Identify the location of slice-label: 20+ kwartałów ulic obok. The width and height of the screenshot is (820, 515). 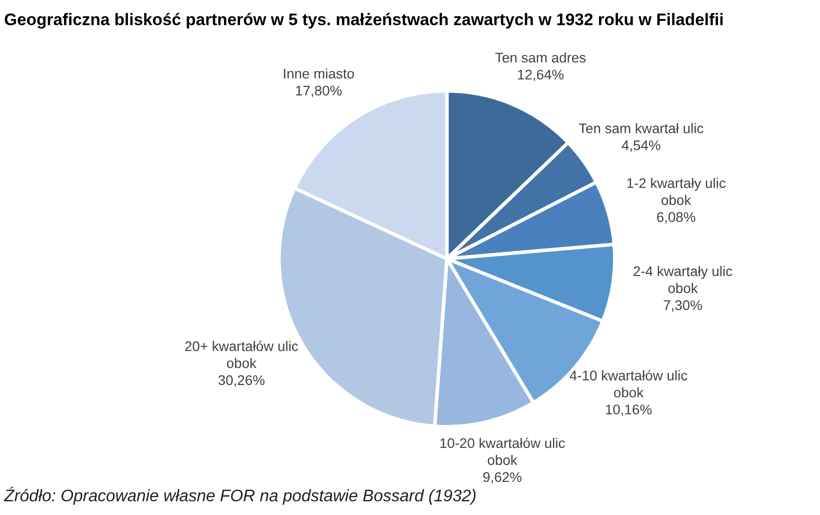
(241, 354).